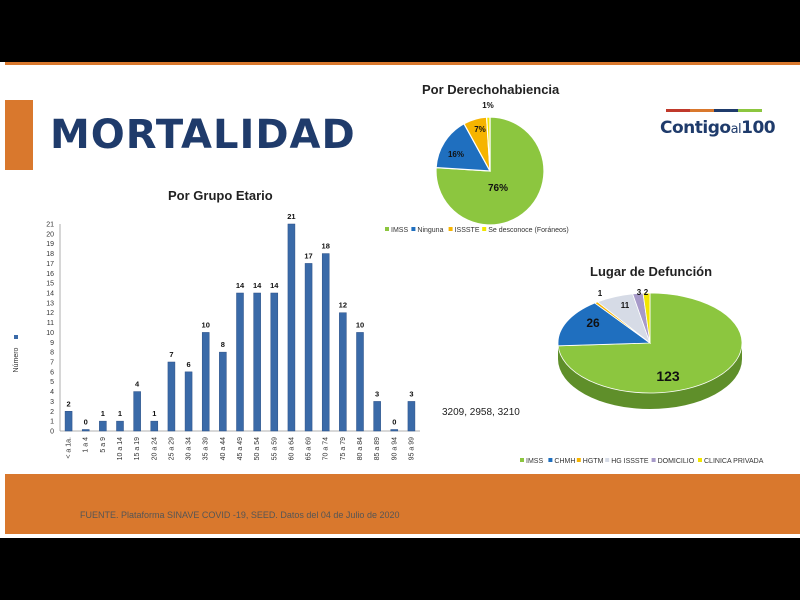  I want to click on x-tick-label: 85 a 89, so click(377, 448).